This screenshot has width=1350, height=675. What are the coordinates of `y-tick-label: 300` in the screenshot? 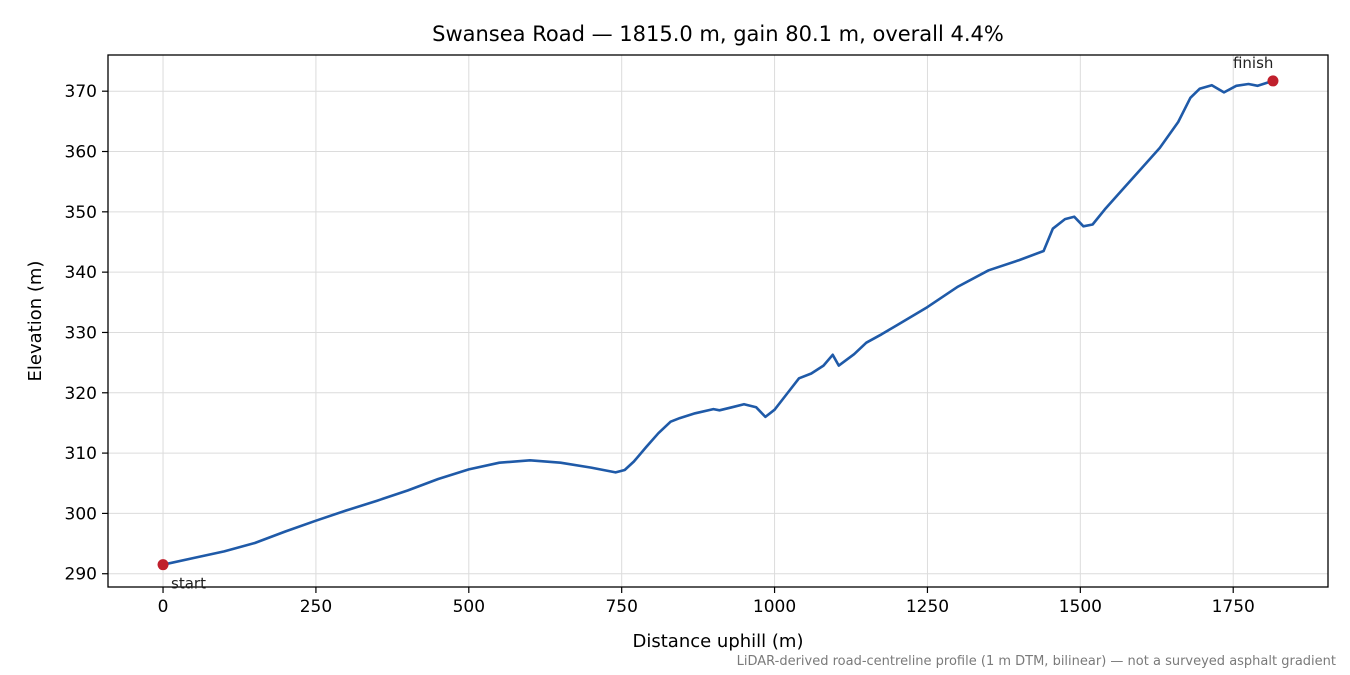 It's located at (81, 514).